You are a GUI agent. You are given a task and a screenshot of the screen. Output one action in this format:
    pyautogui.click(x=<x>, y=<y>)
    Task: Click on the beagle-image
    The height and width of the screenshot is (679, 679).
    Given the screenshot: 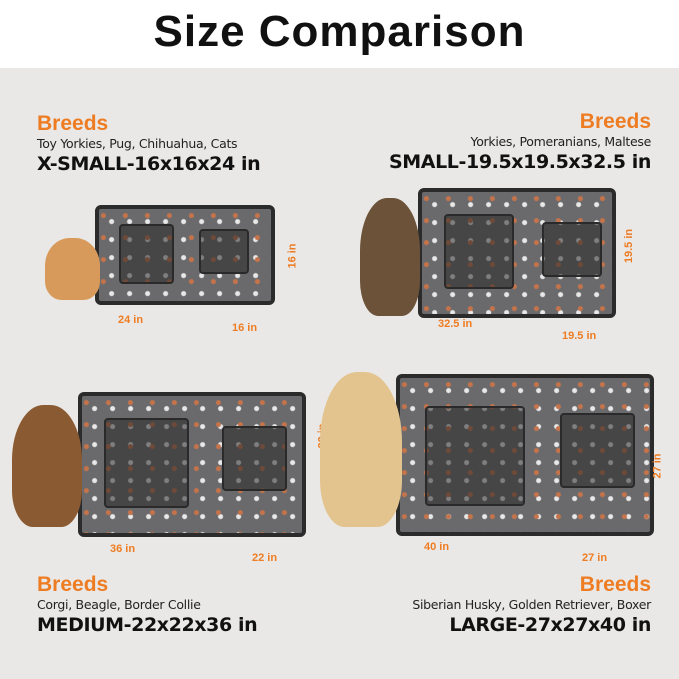 What is the action you would take?
    pyautogui.click(x=47, y=466)
    